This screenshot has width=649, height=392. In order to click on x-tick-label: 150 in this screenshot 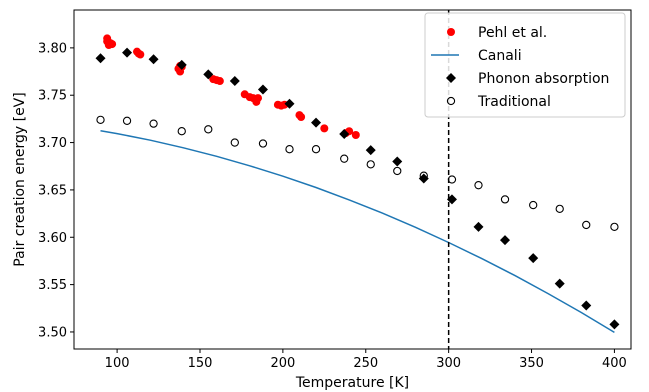, I will do `click(200, 363)`.